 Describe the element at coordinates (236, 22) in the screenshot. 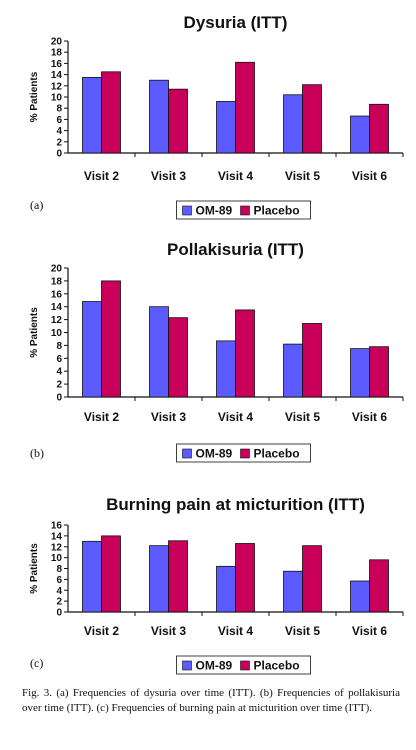

I see `chart-title: Dysuria (ITT)` at that location.